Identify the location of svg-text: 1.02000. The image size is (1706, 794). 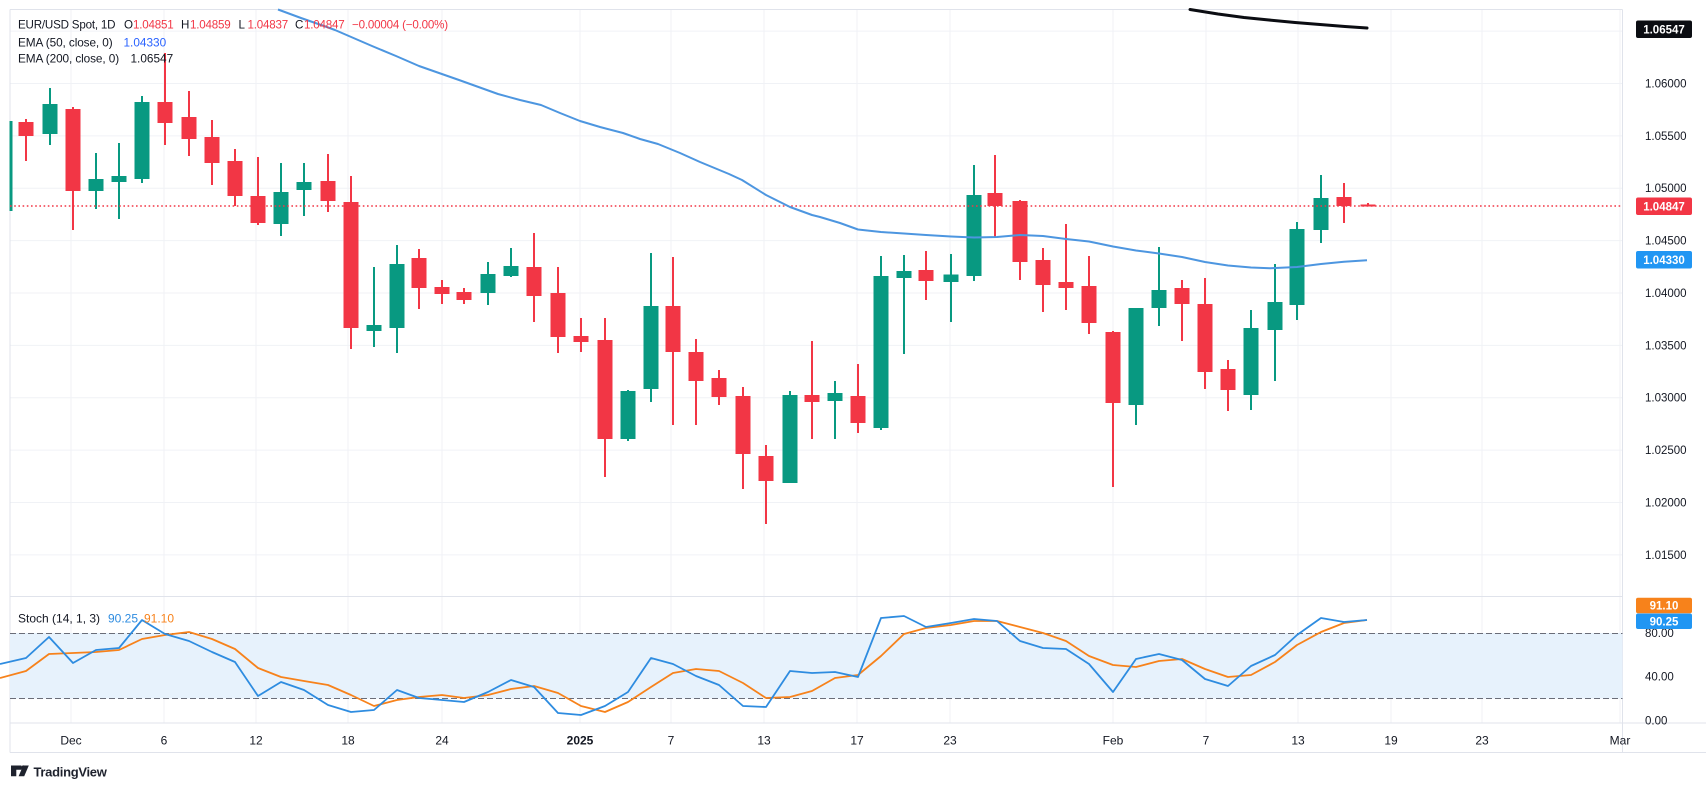
(1666, 504).